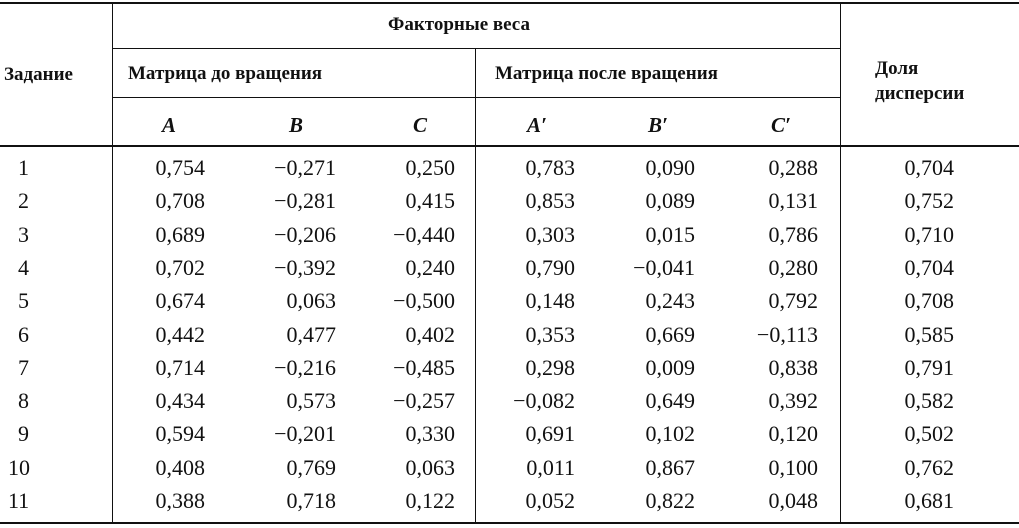 The image size is (1019, 528). I want to click on variance-header-line2: дисперсии, so click(920, 93).